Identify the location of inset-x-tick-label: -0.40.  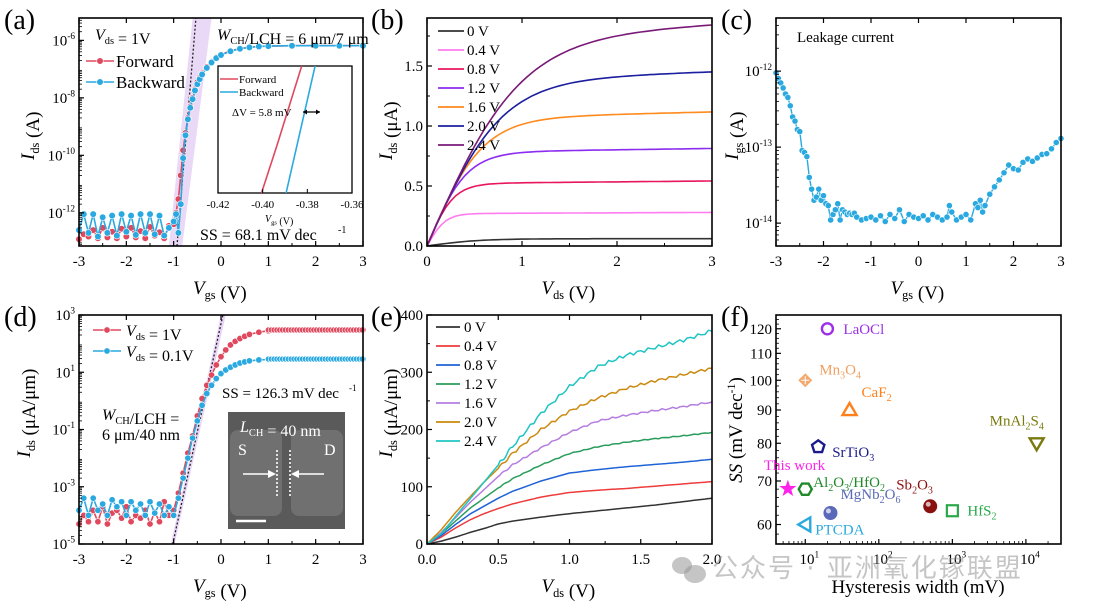
(262, 205).